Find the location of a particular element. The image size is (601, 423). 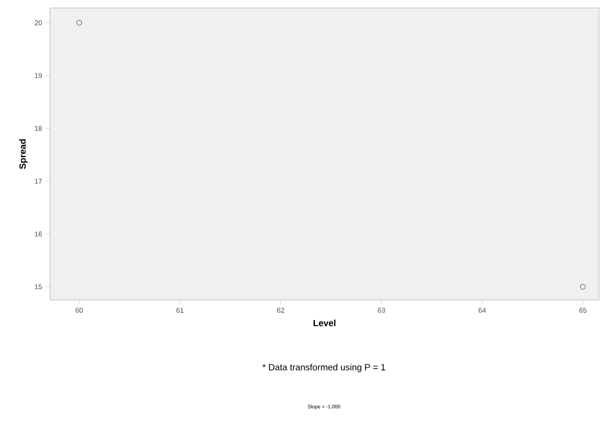

text: * Data transformed using P = 1 is located at coordinates (324, 368).